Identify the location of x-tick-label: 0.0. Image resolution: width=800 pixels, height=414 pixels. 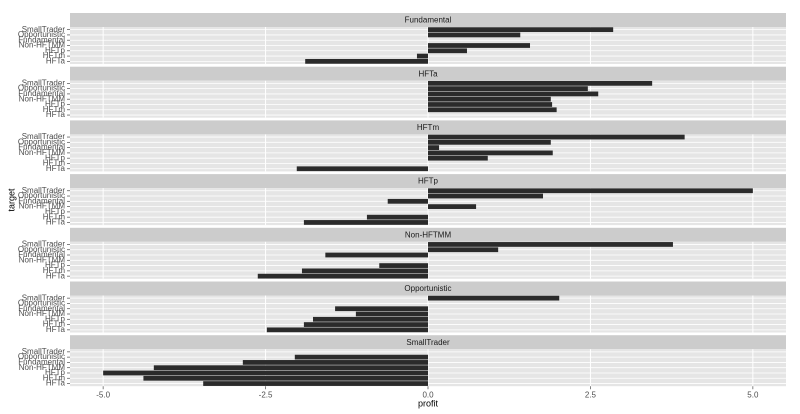
(428, 394).